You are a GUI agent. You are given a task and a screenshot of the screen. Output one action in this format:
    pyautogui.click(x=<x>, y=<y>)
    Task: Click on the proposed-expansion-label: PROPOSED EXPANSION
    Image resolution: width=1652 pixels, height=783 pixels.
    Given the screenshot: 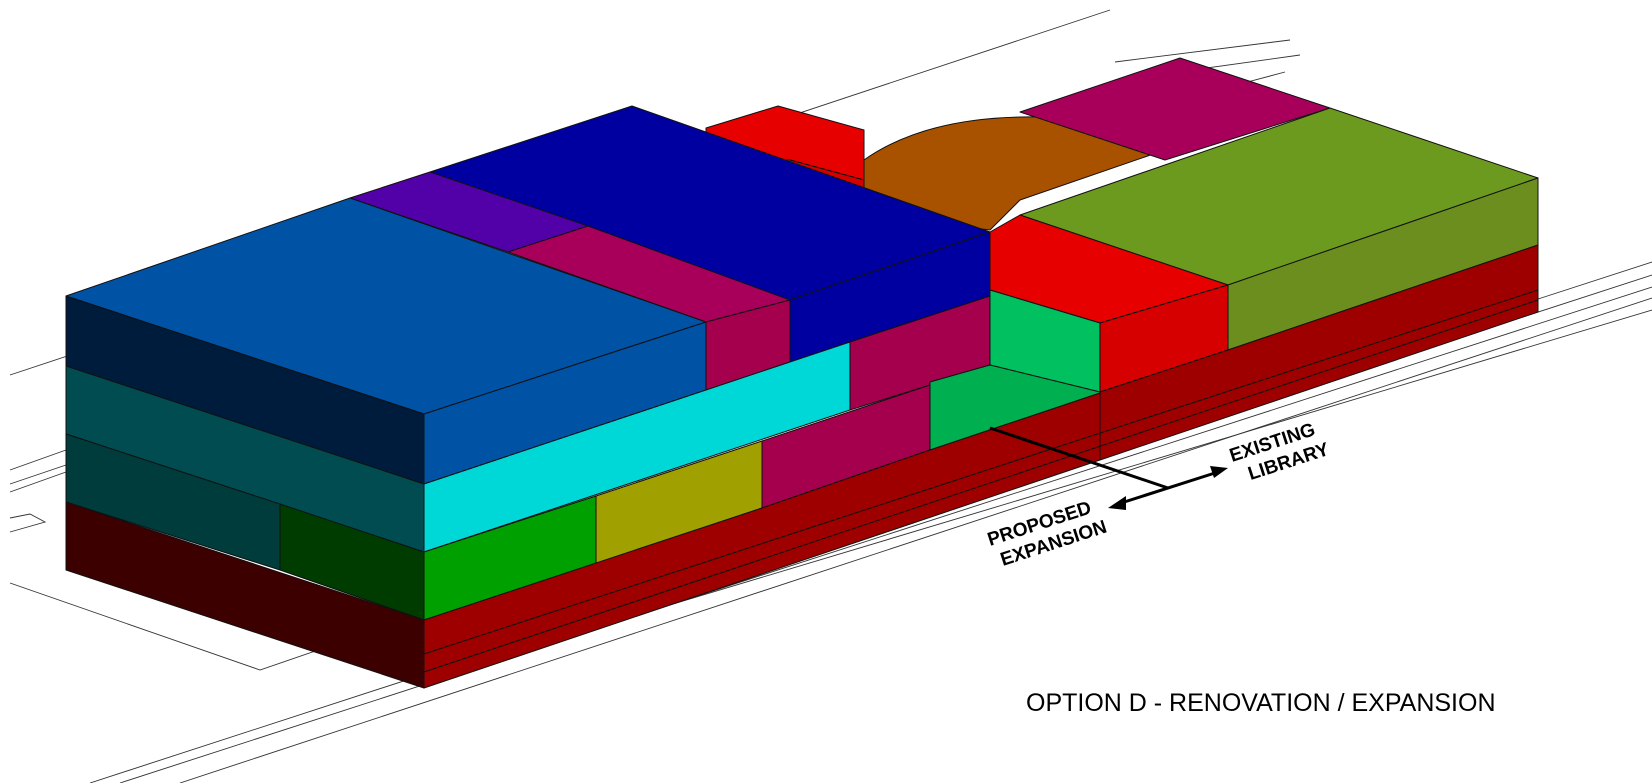 What is the action you would take?
    pyautogui.click(x=1047, y=534)
    